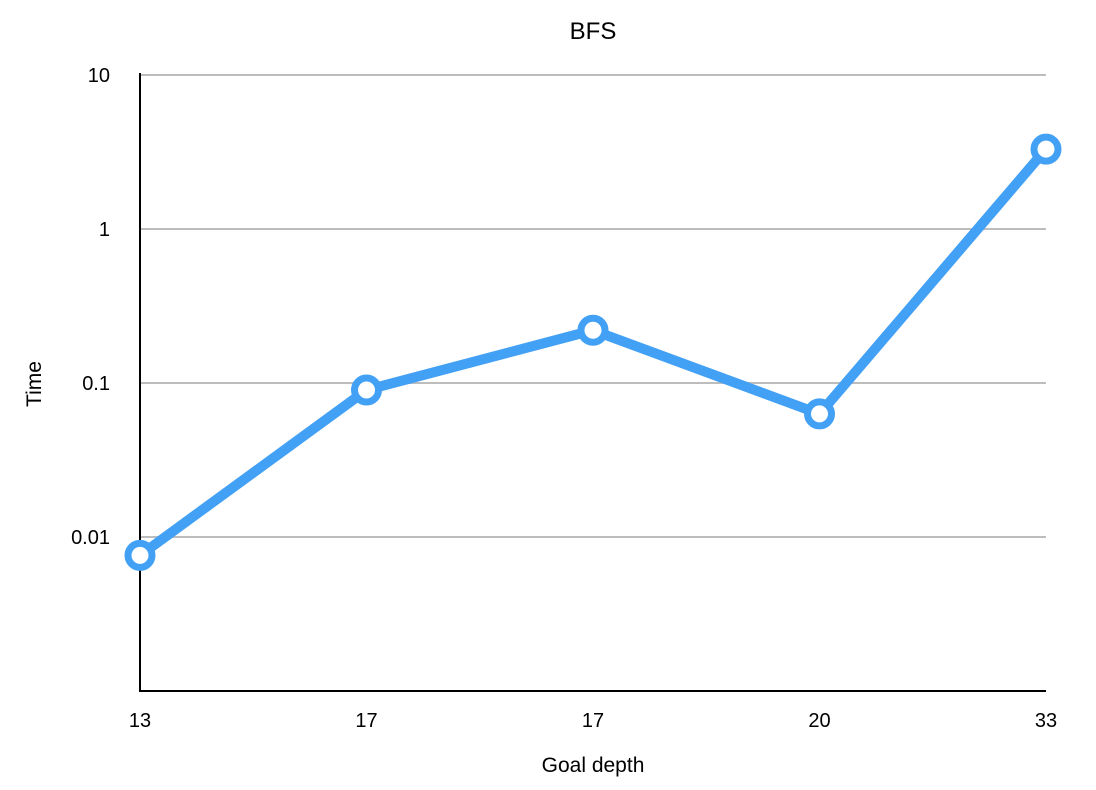 Image resolution: width=1096 pixels, height=790 pixels. Describe the element at coordinates (819, 721) in the screenshot. I see `x-tick-label: 20` at that location.